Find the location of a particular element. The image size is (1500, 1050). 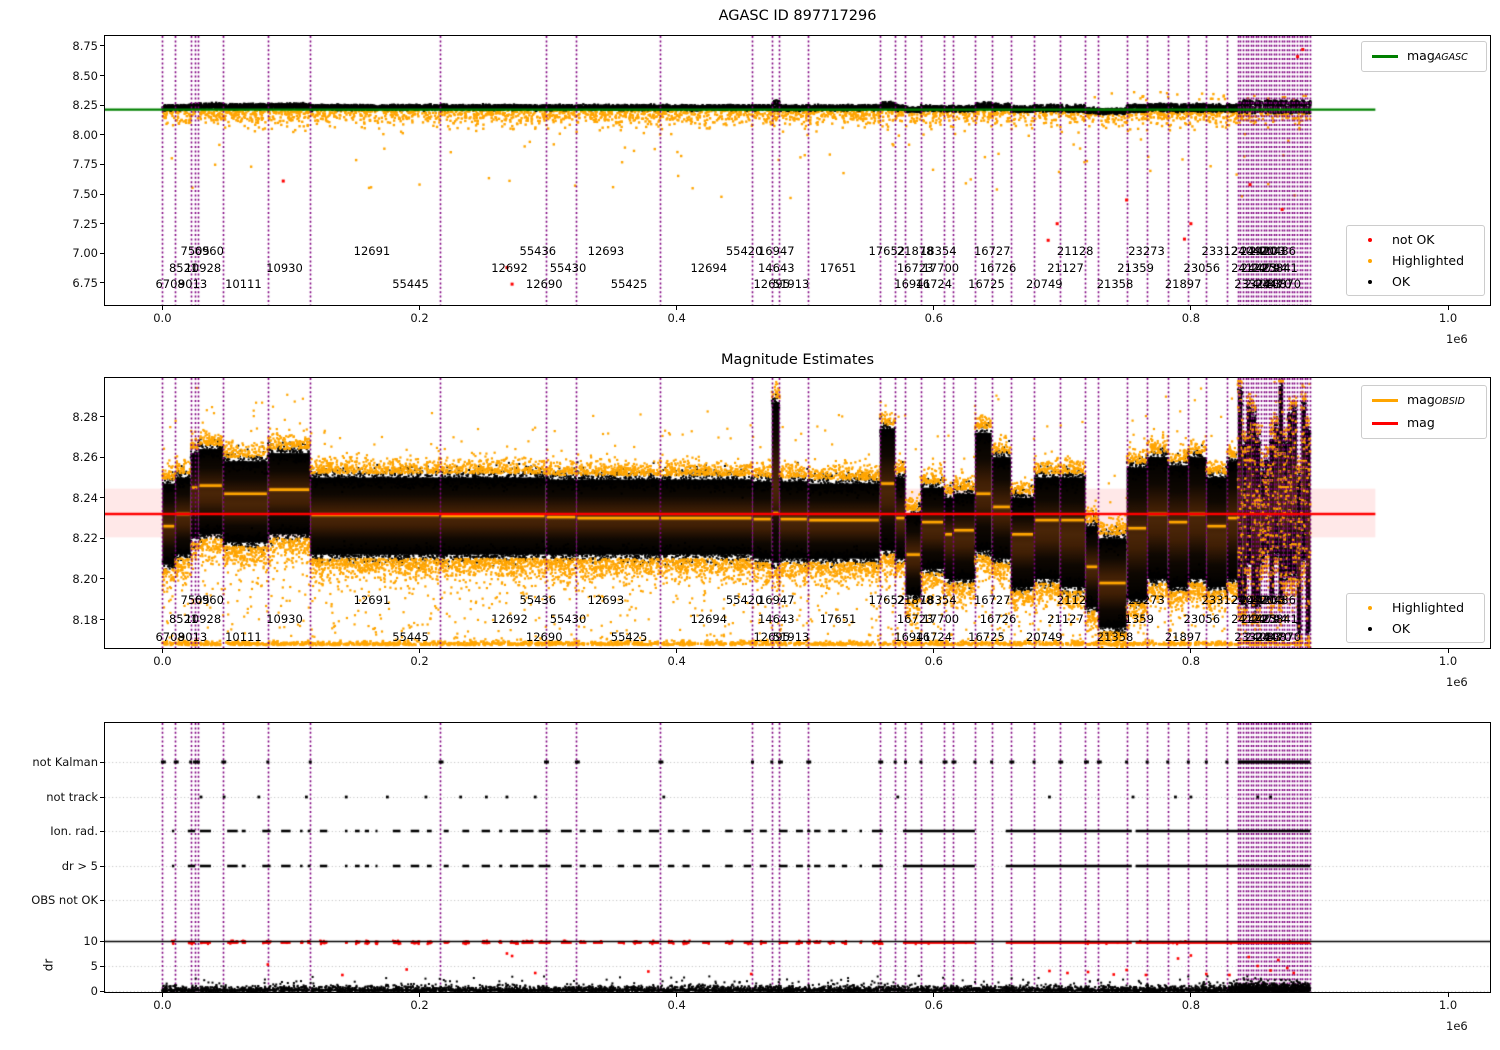

category-label: OBS not OK is located at coordinates (64, 900).